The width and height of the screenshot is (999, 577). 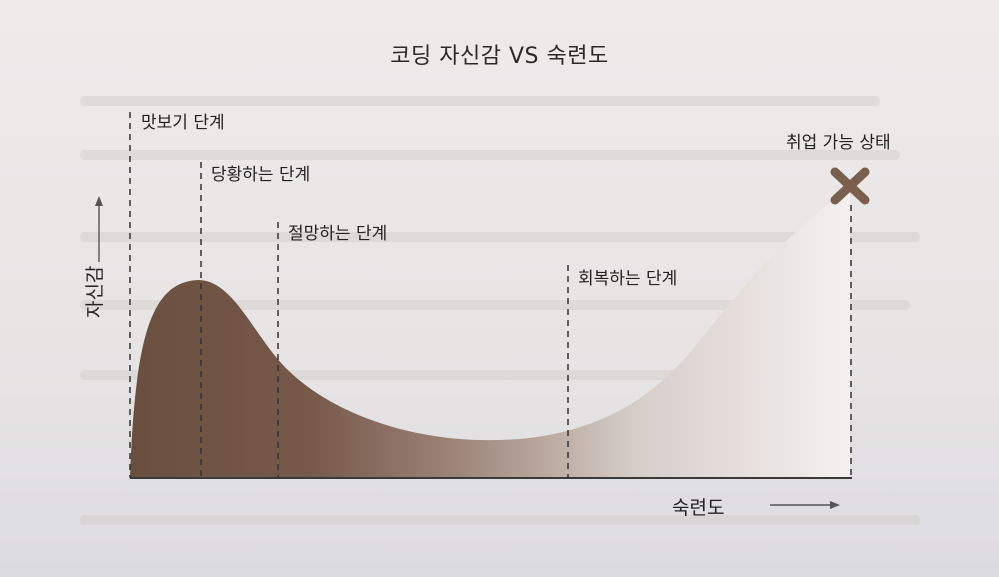 I want to click on stage-label-employable: 취업 가능 상태, so click(x=838, y=143).